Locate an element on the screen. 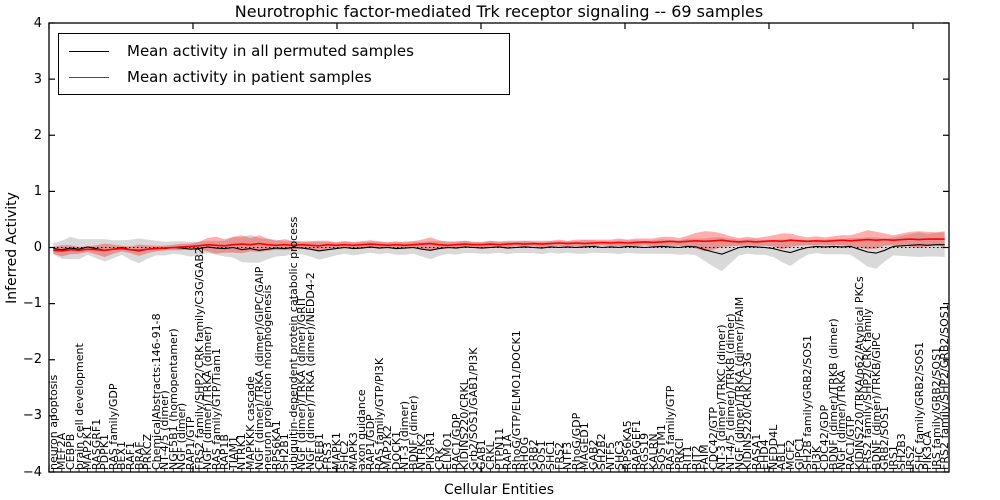 This screenshot has width=1000, height=500. y-tick-label: −4 is located at coordinates (32, 472).